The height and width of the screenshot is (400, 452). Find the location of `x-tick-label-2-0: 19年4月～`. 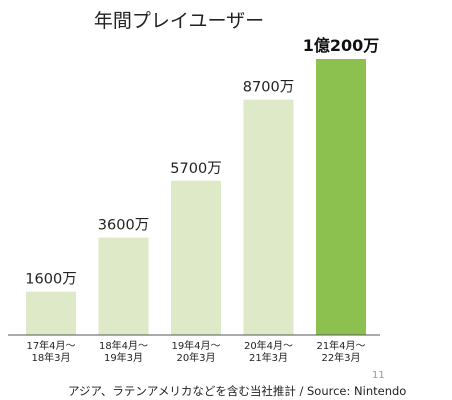

x-tick-label-2-0: 19年4月～ is located at coordinates (195, 345).